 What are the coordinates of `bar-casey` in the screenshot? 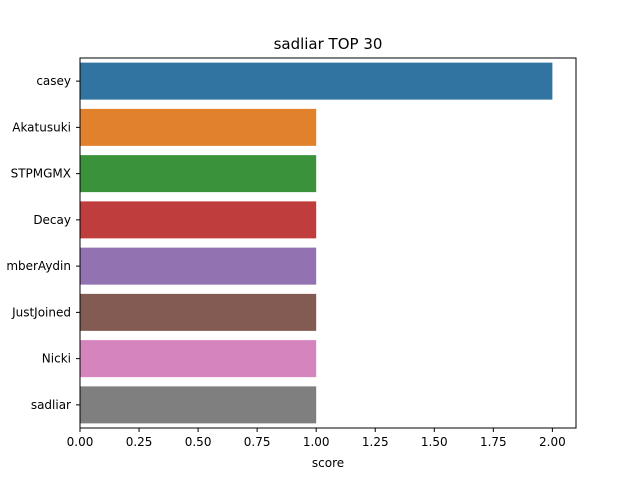 It's located at (316, 81).